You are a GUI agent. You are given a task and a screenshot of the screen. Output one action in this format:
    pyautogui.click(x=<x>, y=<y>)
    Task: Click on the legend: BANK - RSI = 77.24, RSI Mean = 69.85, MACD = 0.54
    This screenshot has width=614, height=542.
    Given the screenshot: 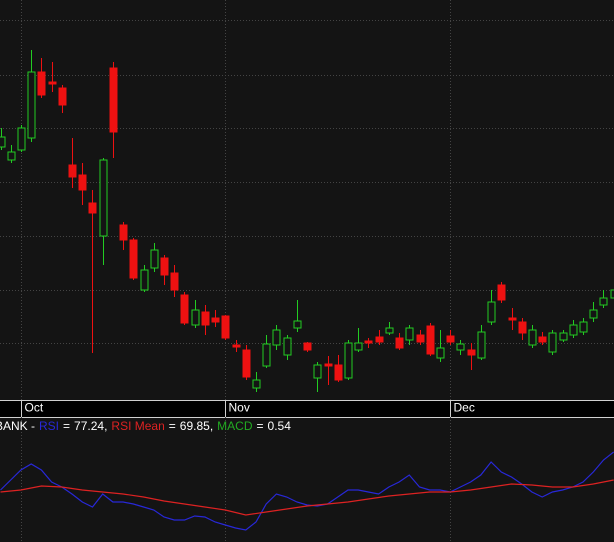 What is the action you would take?
    pyautogui.click(x=145, y=426)
    